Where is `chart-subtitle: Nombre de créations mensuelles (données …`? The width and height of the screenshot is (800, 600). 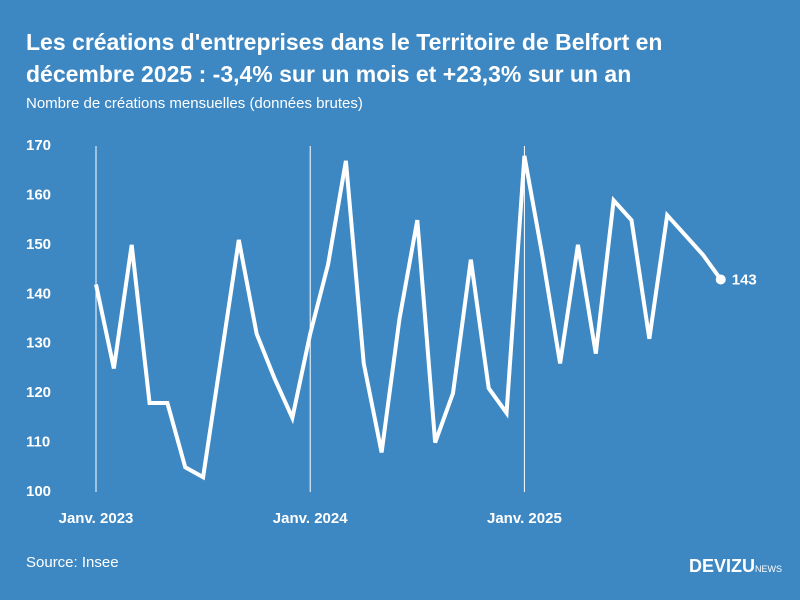
chart-subtitle: Nombre de créations mensuelles (données … is located at coordinates (194, 103).